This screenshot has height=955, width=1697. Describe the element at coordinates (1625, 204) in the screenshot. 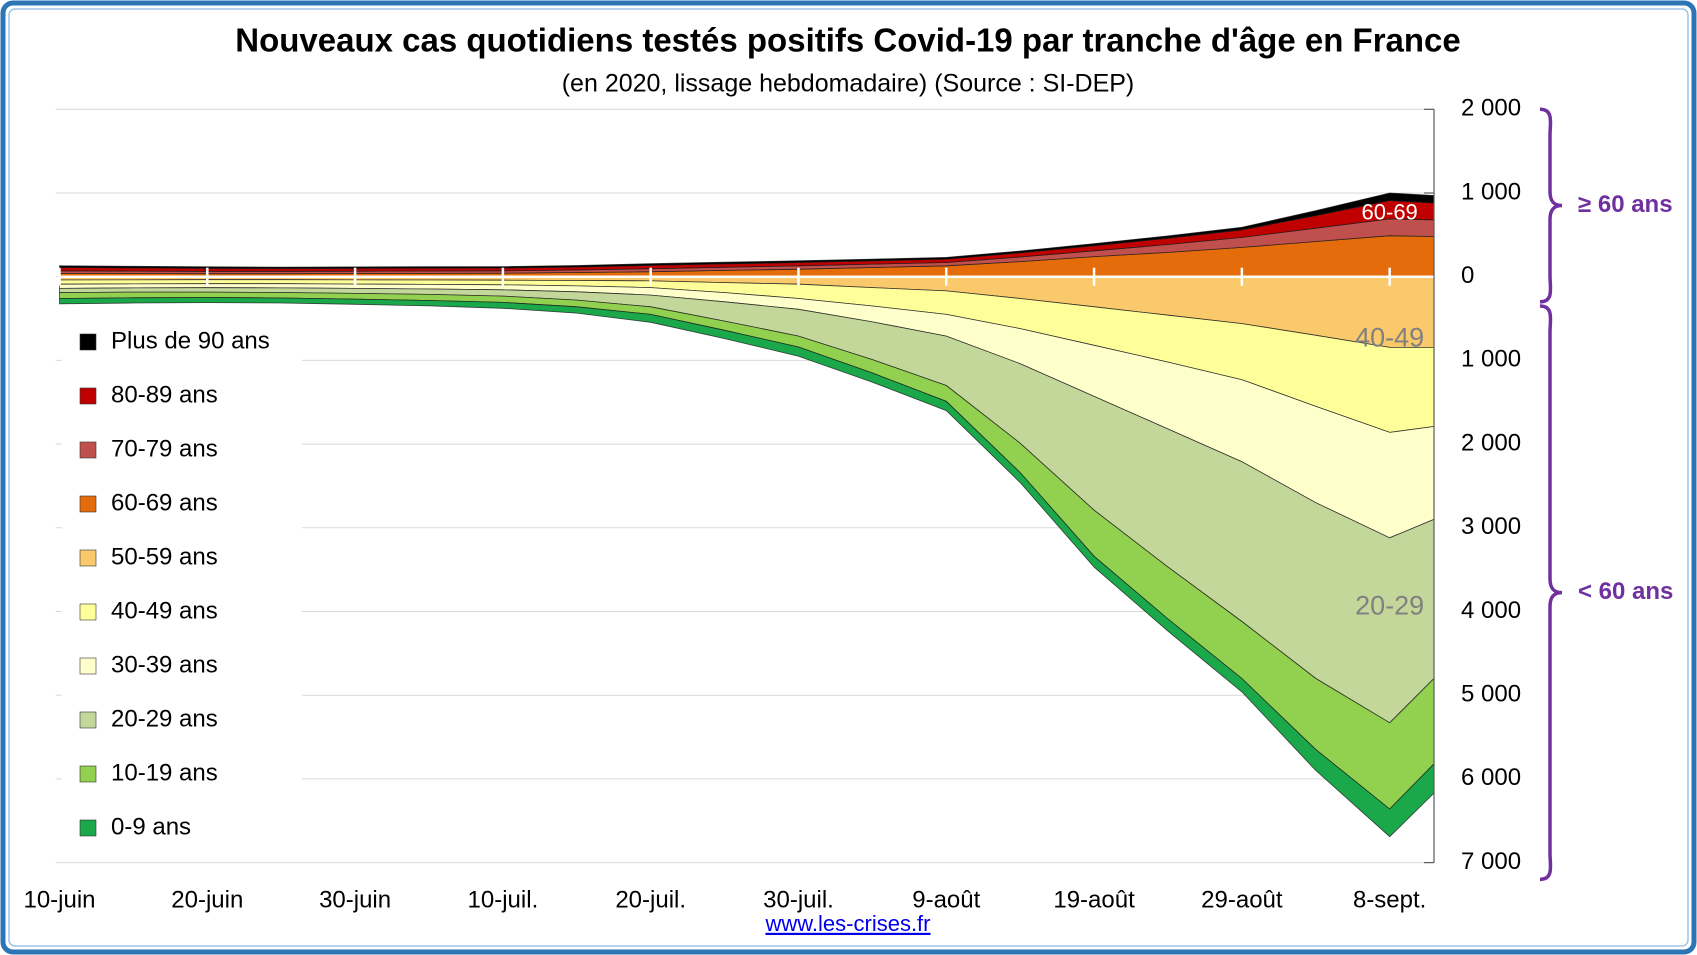

I see `bracket-label: ≥ 60 ans` at that location.